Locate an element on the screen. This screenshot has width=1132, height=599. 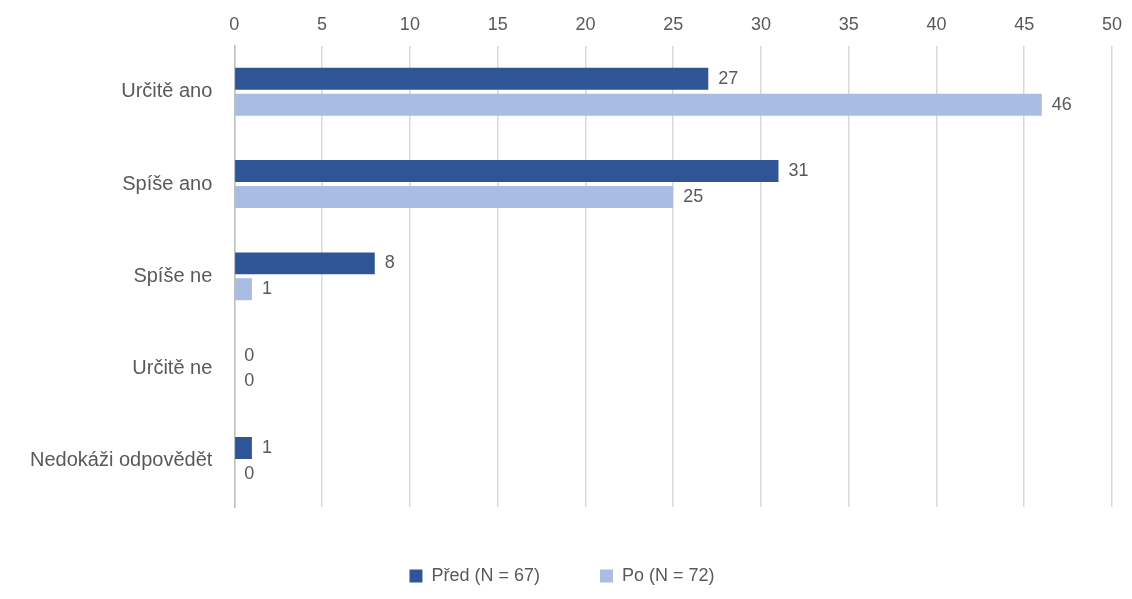
data-label: 46 is located at coordinates (1061, 103).